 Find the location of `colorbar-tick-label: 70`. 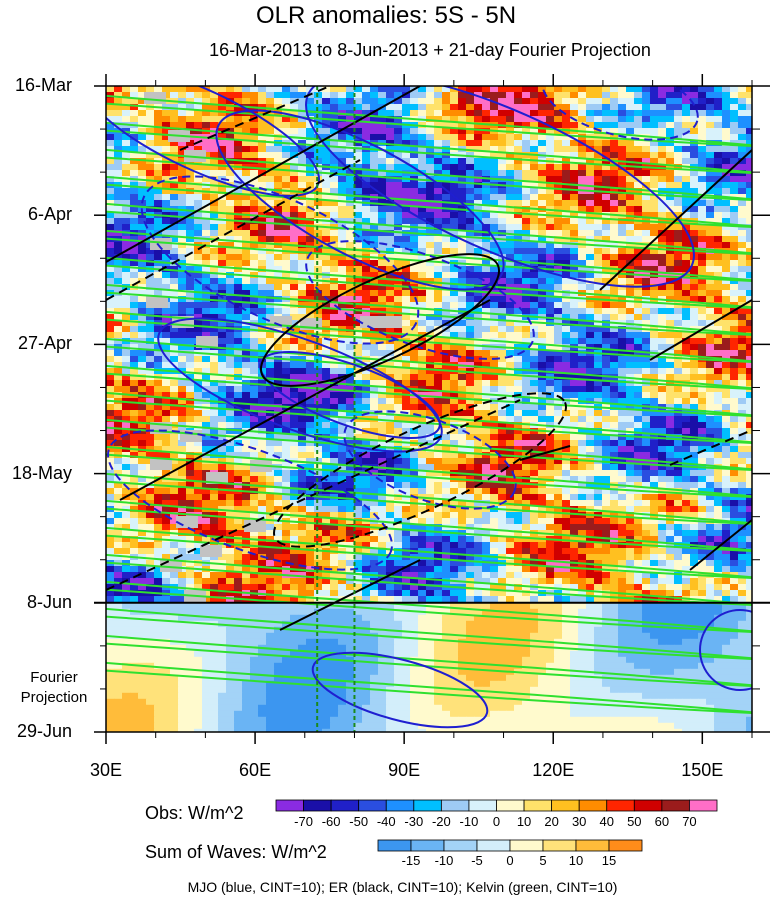

colorbar-tick-label: 70 is located at coordinates (689, 821).